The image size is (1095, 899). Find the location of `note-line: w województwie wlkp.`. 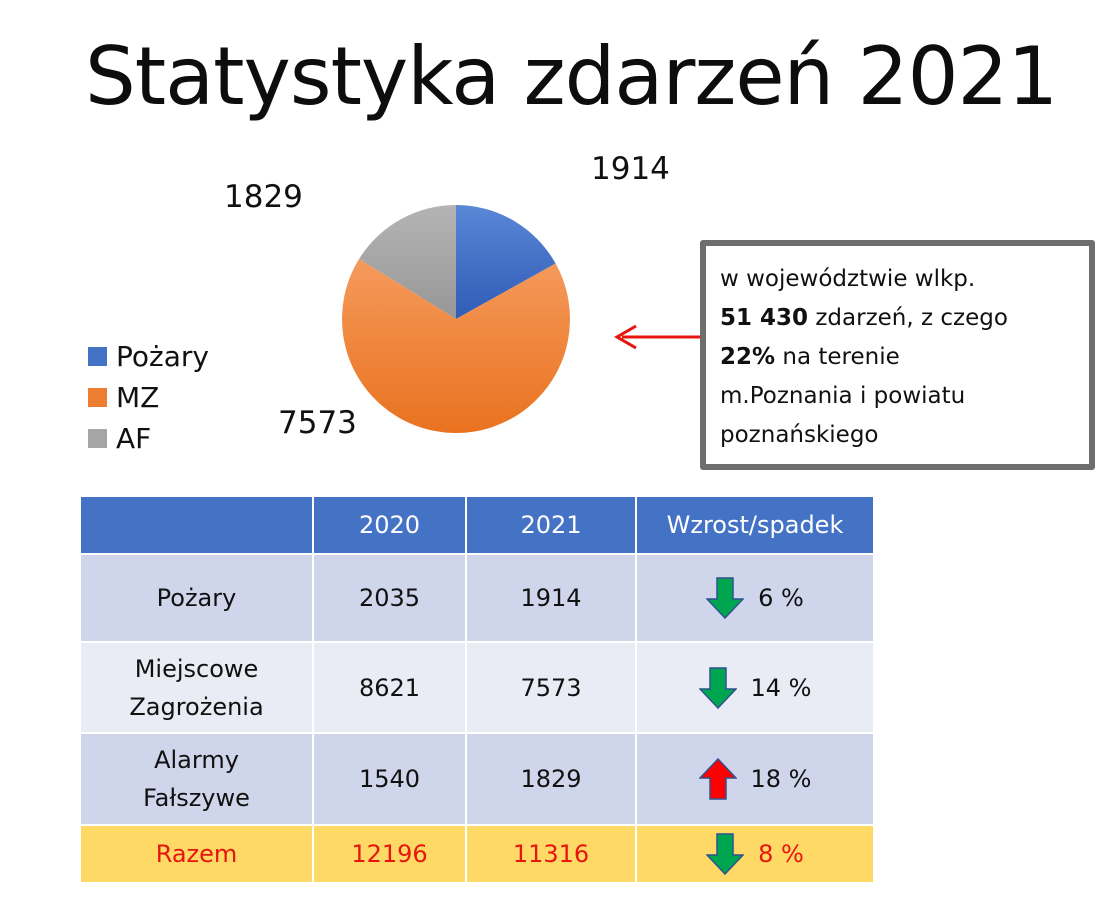

note-line: w województwie wlkp. is located at coordinates (848, 279).